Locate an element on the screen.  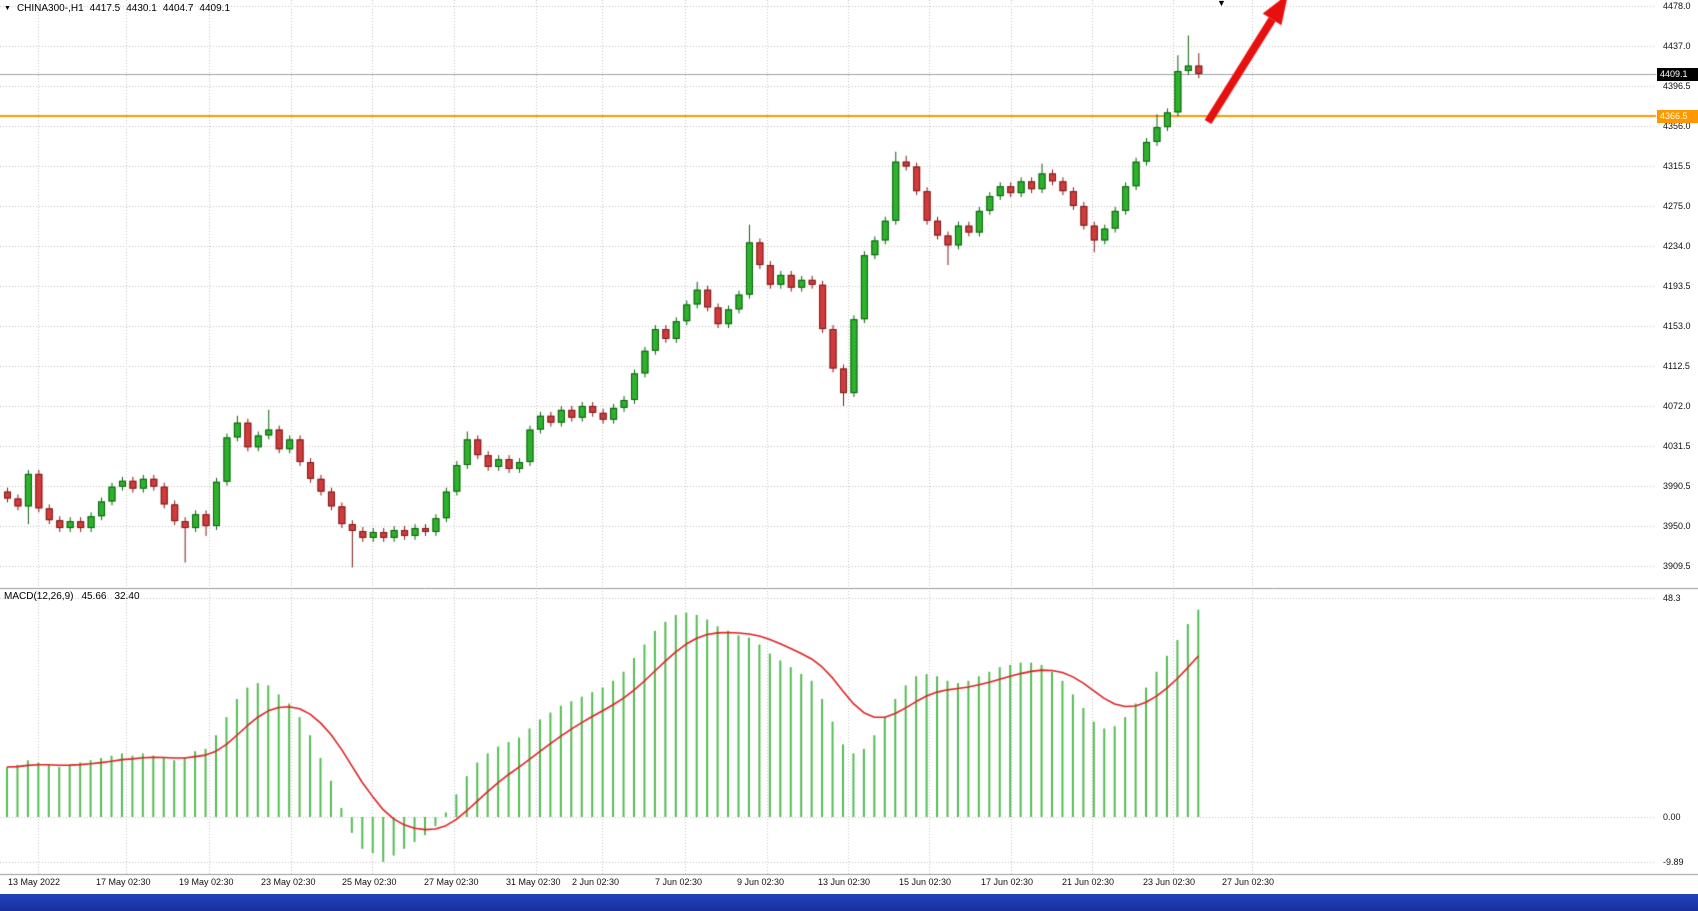
time-tick-label: 27 May 02:30 is located at coordinates (451, 882).